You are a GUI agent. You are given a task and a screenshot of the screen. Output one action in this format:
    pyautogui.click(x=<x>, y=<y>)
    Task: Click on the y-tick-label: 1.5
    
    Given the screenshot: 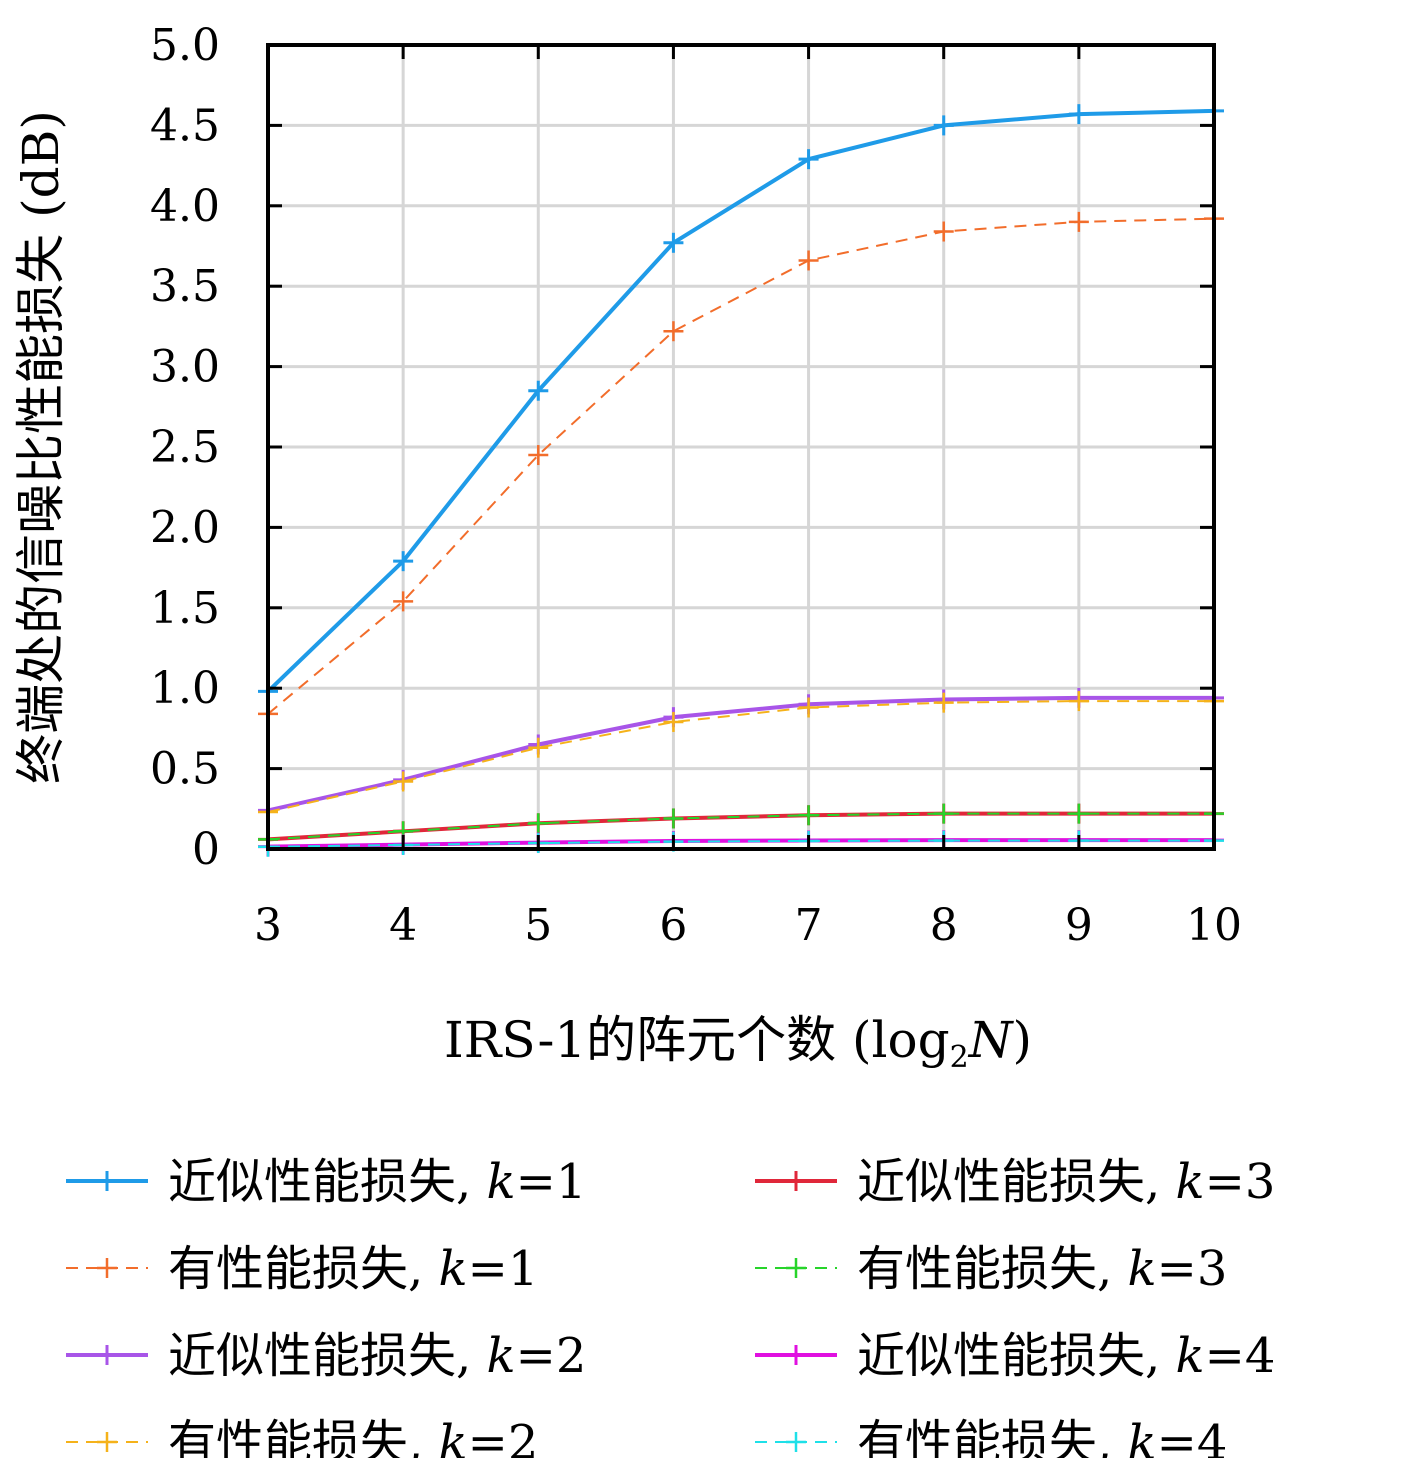 What is the action you would take?
    pyautogui.click(x=185, y=608)
    